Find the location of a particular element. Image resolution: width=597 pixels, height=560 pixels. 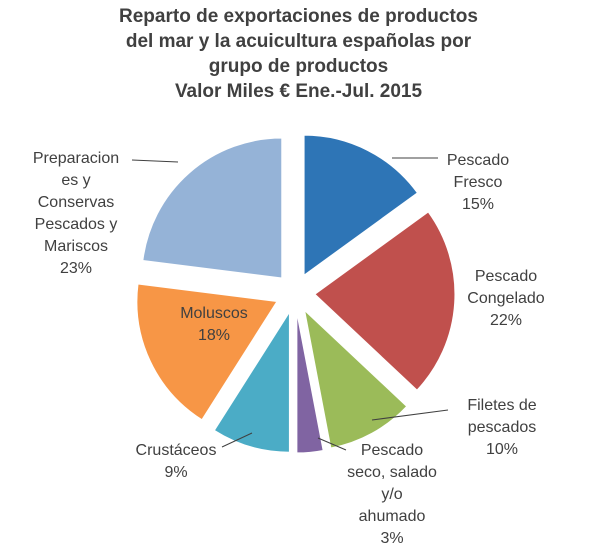

slice-value-label: 10% is located at coordinates (502, 449).